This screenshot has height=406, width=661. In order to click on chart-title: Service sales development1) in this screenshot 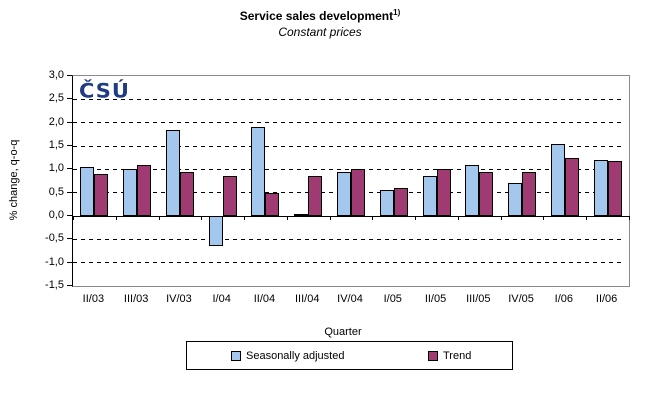, I will do `click(320, 15)`.